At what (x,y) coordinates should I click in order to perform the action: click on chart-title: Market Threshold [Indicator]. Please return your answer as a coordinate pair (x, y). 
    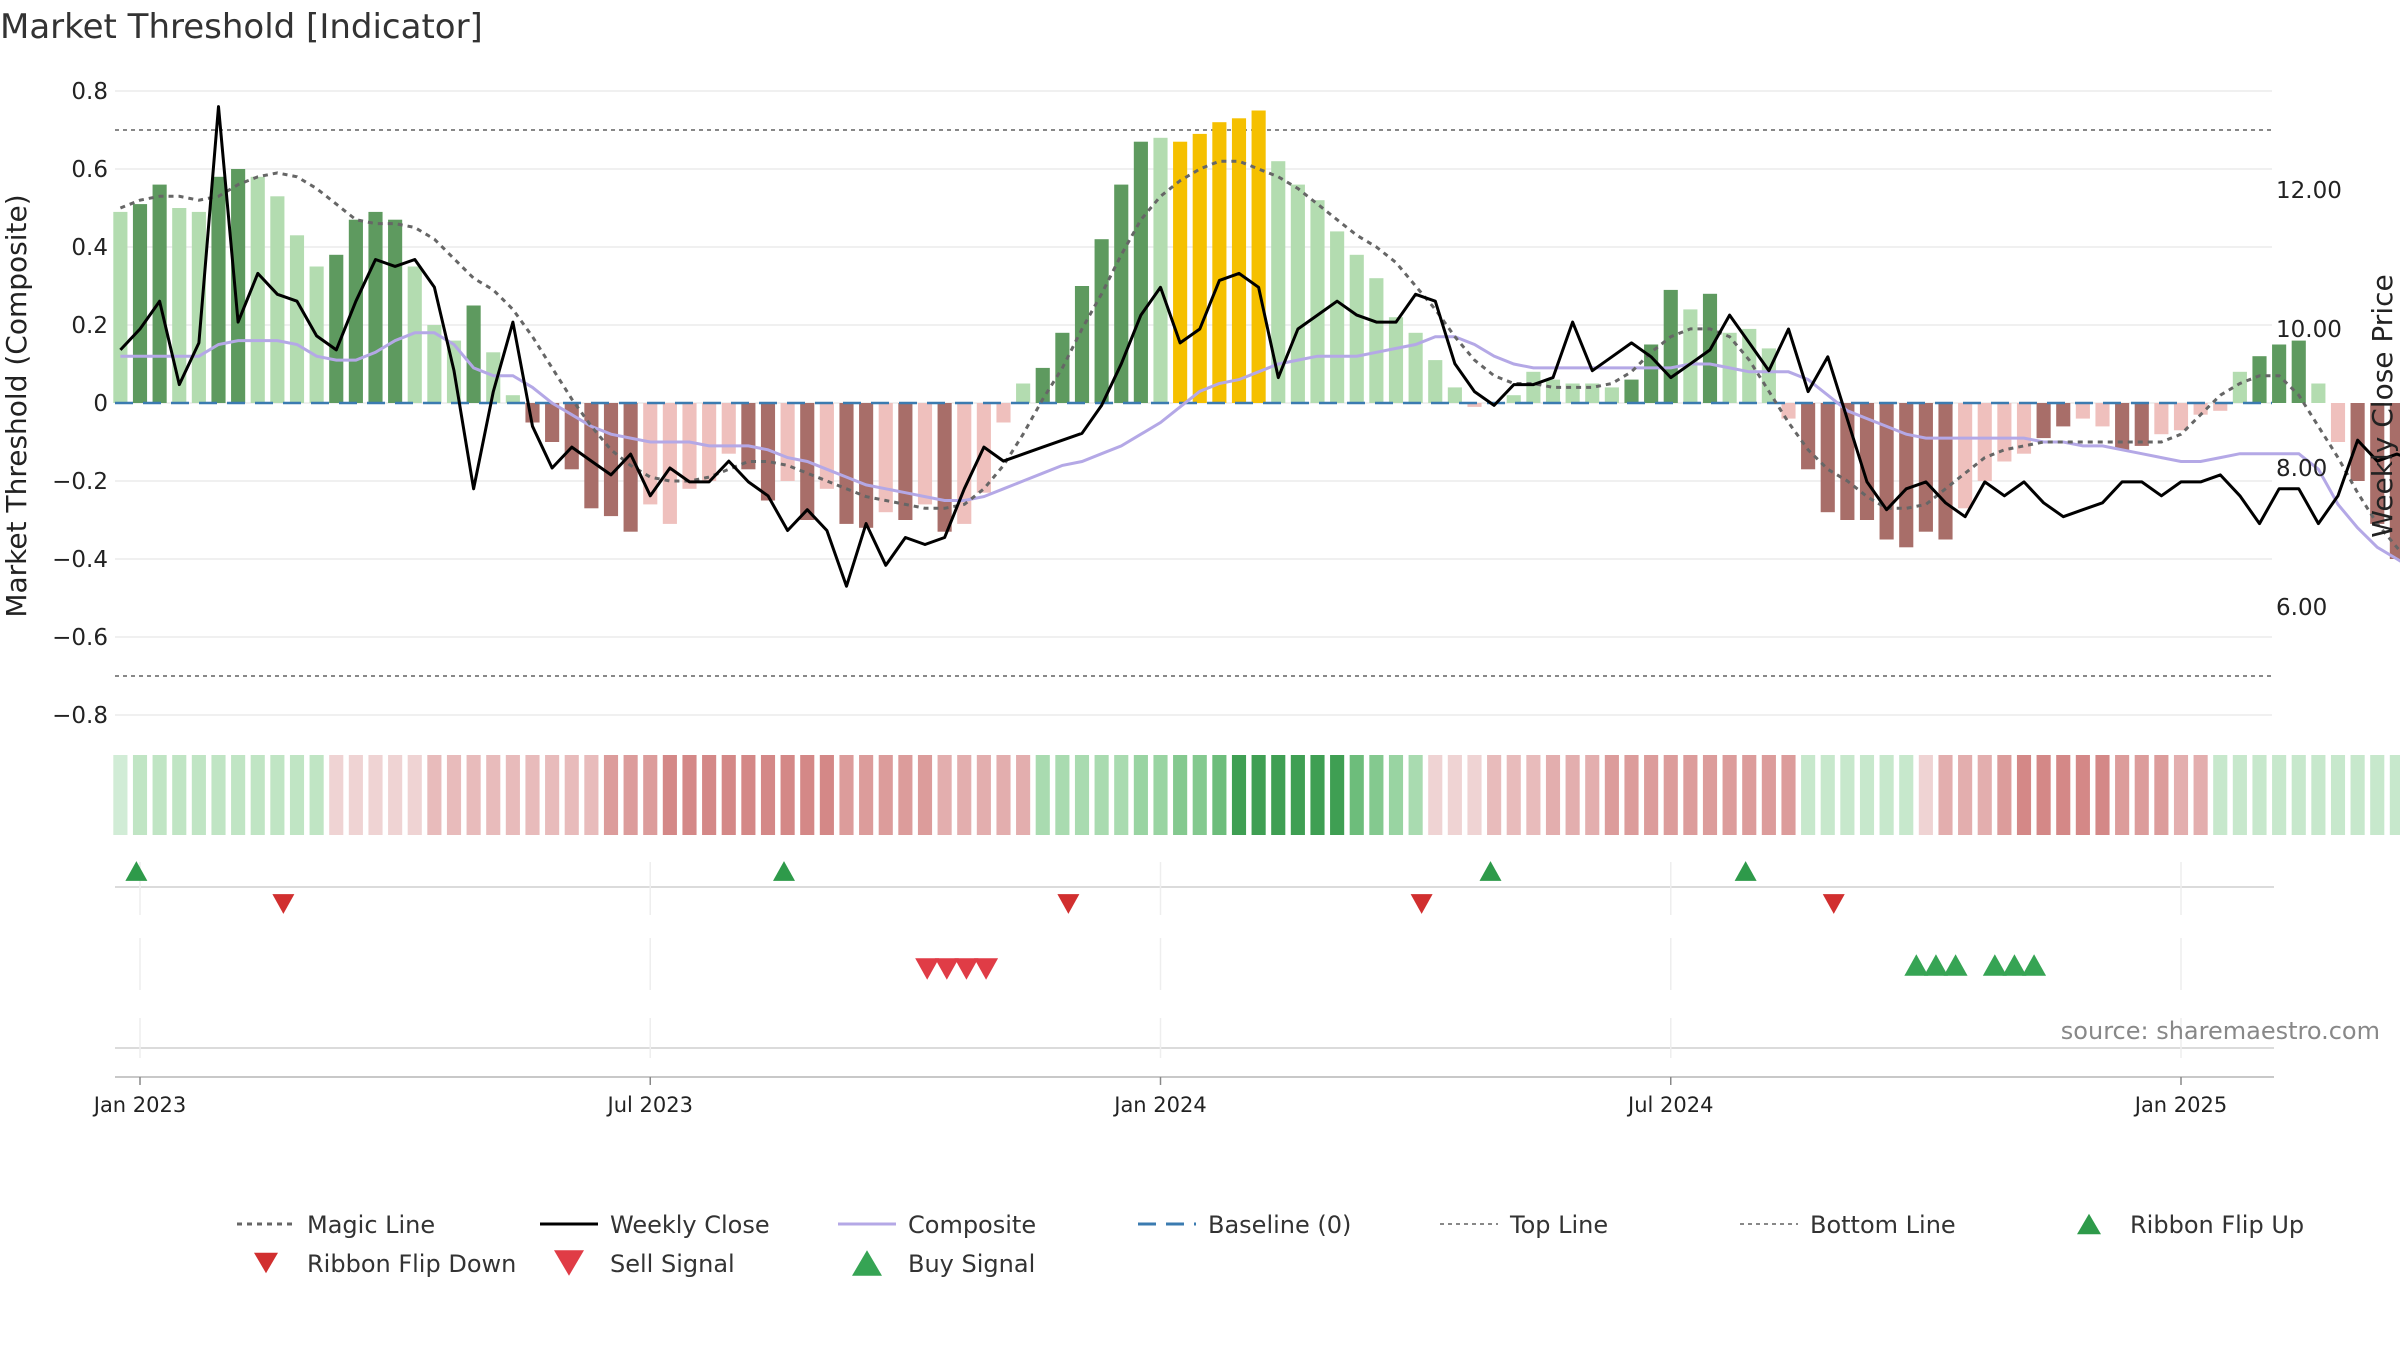
    Looking at the image, I should click on (241, 27).